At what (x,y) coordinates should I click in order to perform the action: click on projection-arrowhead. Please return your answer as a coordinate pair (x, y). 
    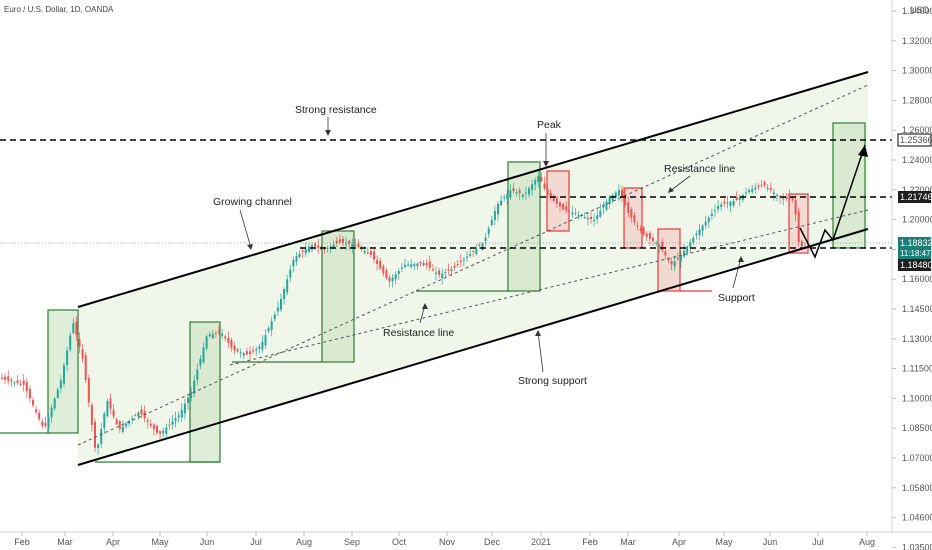
    Looking at the image, I should click on (863, 151).